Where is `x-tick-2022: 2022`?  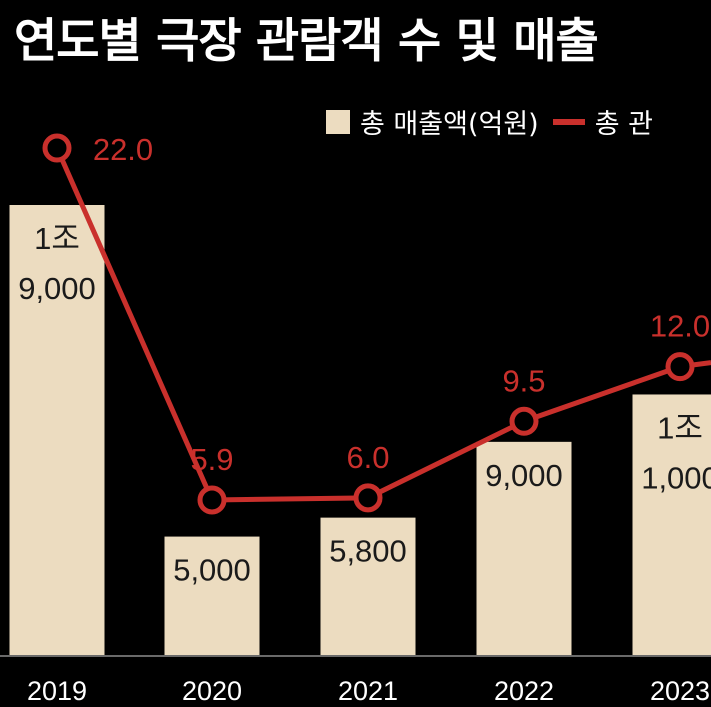 x-tick-2022: 2022 is located at coordinates (524, 691).